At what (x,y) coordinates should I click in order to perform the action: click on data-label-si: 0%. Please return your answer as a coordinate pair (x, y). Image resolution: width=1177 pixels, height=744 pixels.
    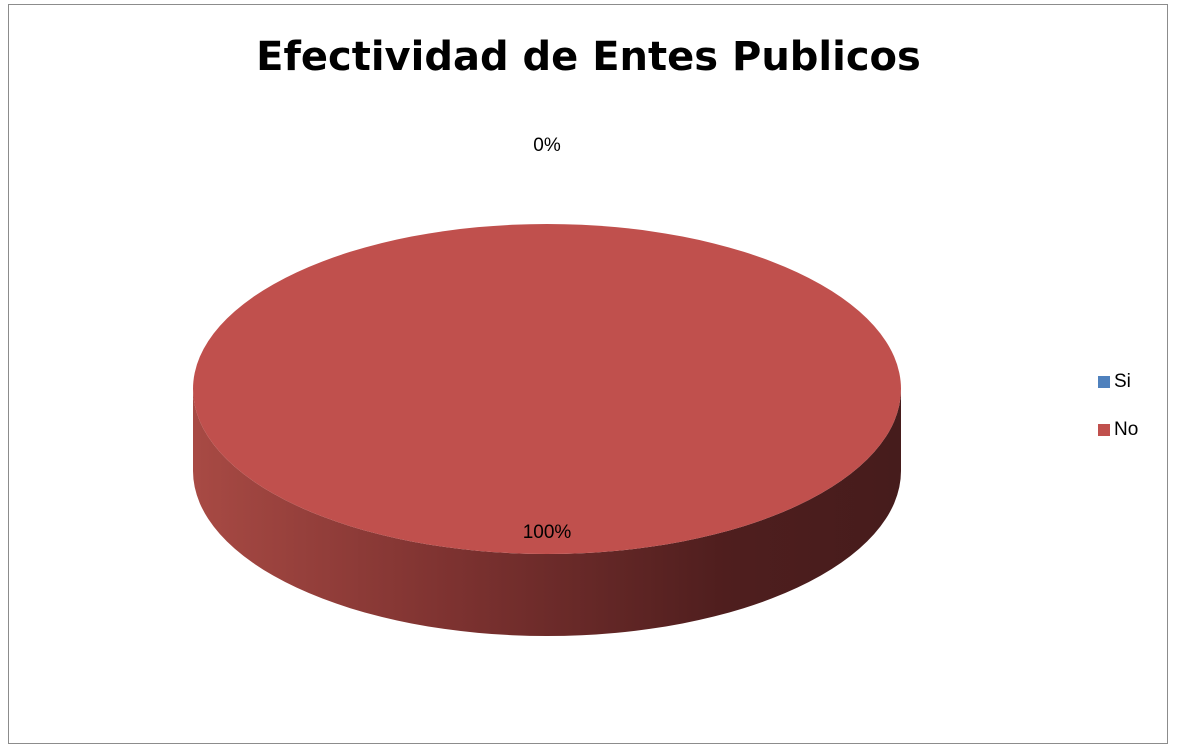
    Looking at the image, I should click on (547, 145).